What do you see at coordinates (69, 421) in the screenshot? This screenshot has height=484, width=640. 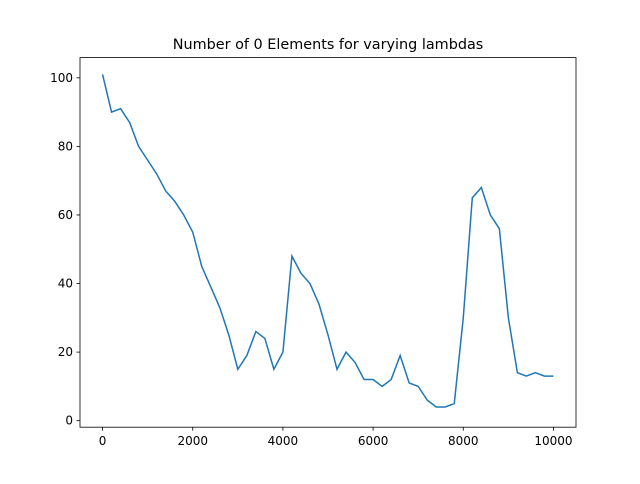 I see `y-tick-label: 0` at bounding box center [69, 421].